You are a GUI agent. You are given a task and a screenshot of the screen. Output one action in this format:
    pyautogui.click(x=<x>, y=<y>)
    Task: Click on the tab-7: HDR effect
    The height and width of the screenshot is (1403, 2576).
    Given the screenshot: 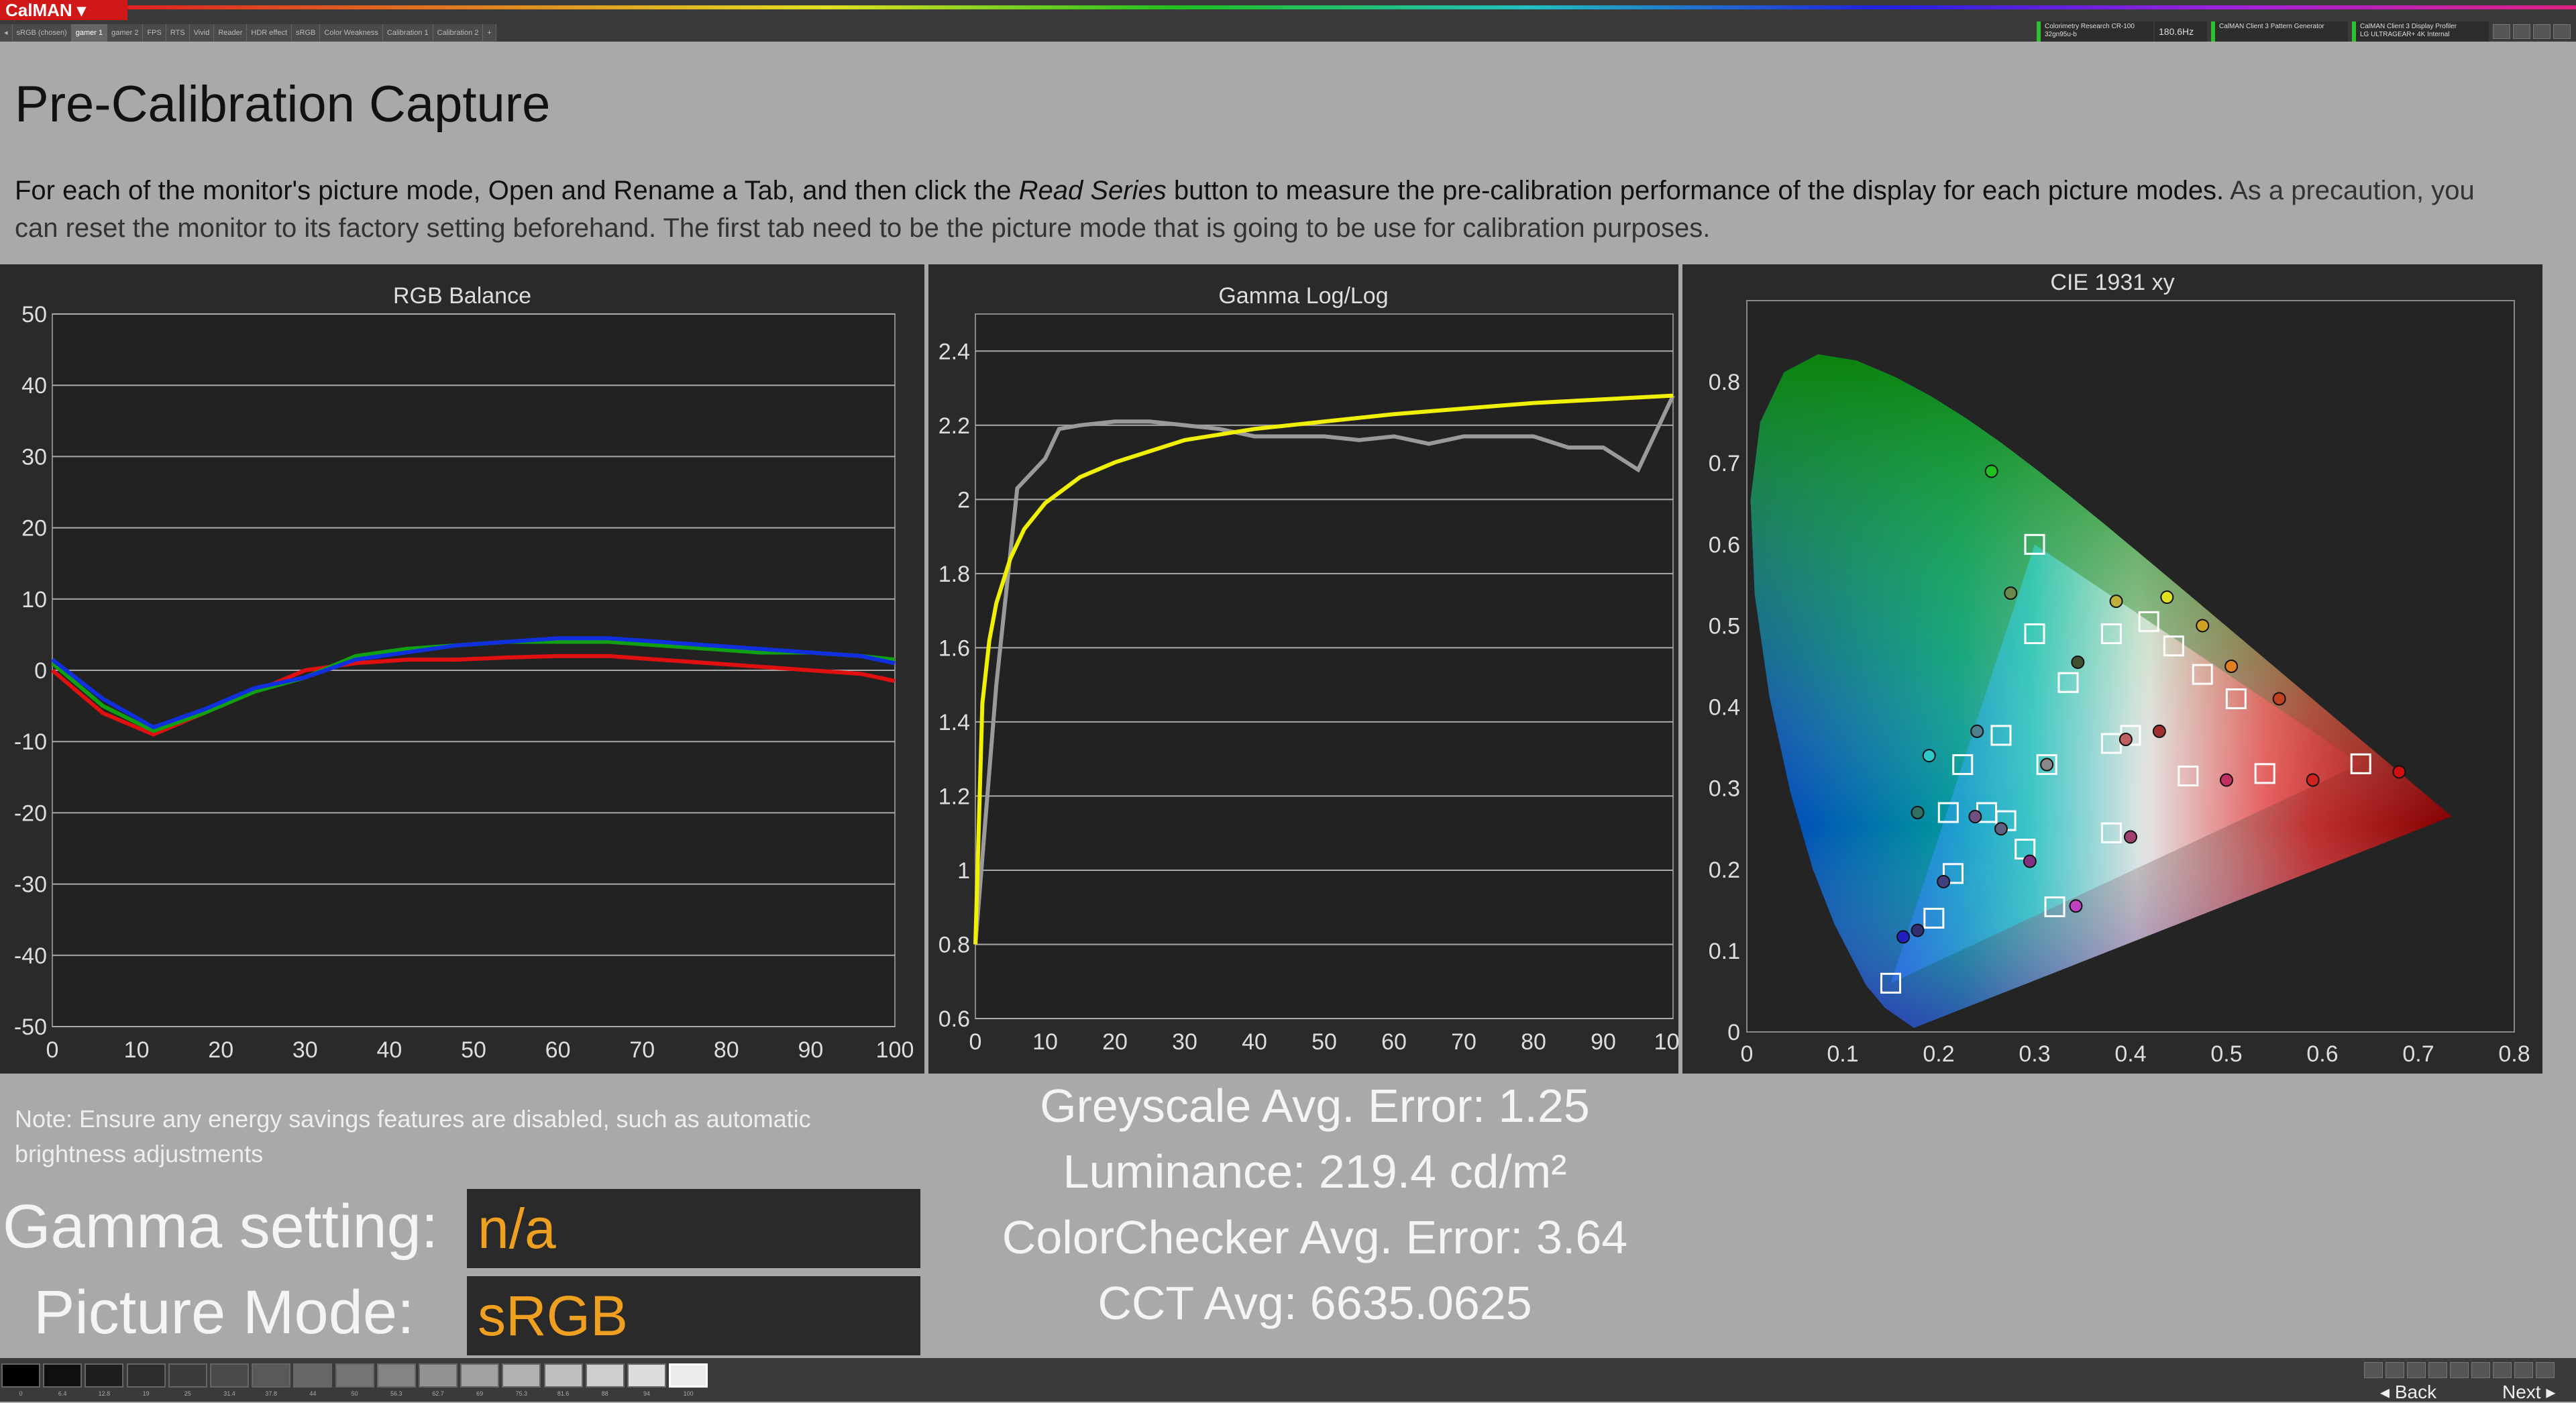 What is the action you would take?
    pyautogui.click(x=269, y=33)
    